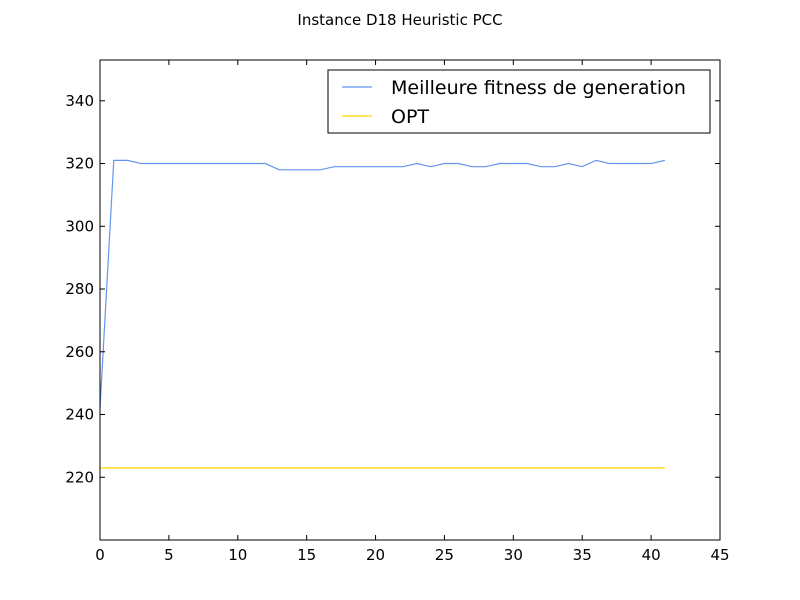 The height and width of the screenshot is (600, 800). What do you see at coordinates (582, 555) in the screenshot?
I see `x-tick-label: 35` at bounding box center [582, 555].